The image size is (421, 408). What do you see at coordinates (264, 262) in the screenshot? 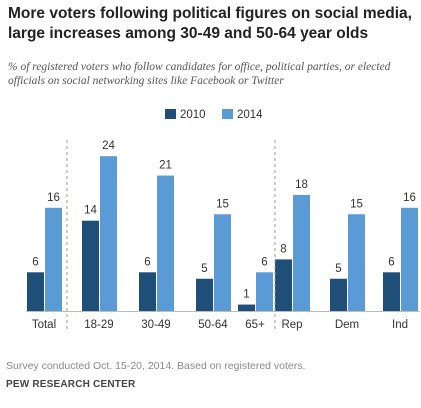
I see `data-label-2014-65+: 6` at bounding box center [264, 262].